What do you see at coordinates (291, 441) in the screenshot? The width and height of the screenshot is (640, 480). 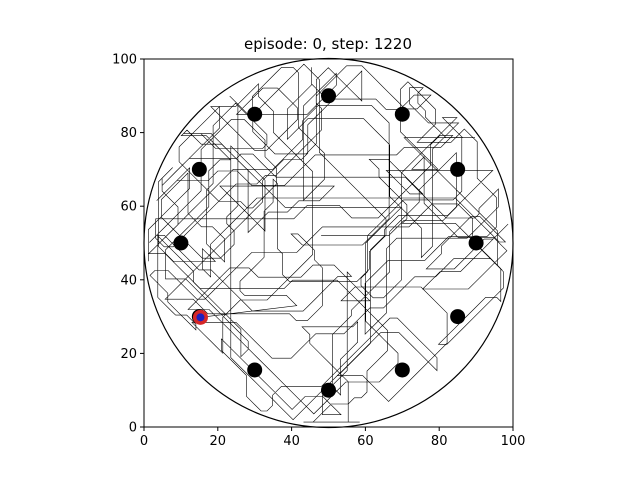 I see `x-tick-label: 40` at bounding box center [291, 441].